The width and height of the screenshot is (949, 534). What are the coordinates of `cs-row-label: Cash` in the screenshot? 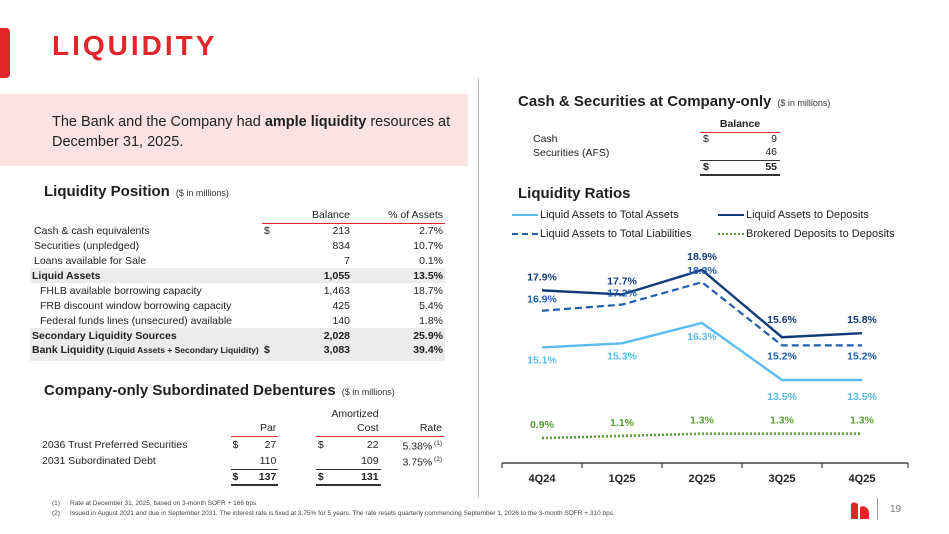 It's located at (545, 138).